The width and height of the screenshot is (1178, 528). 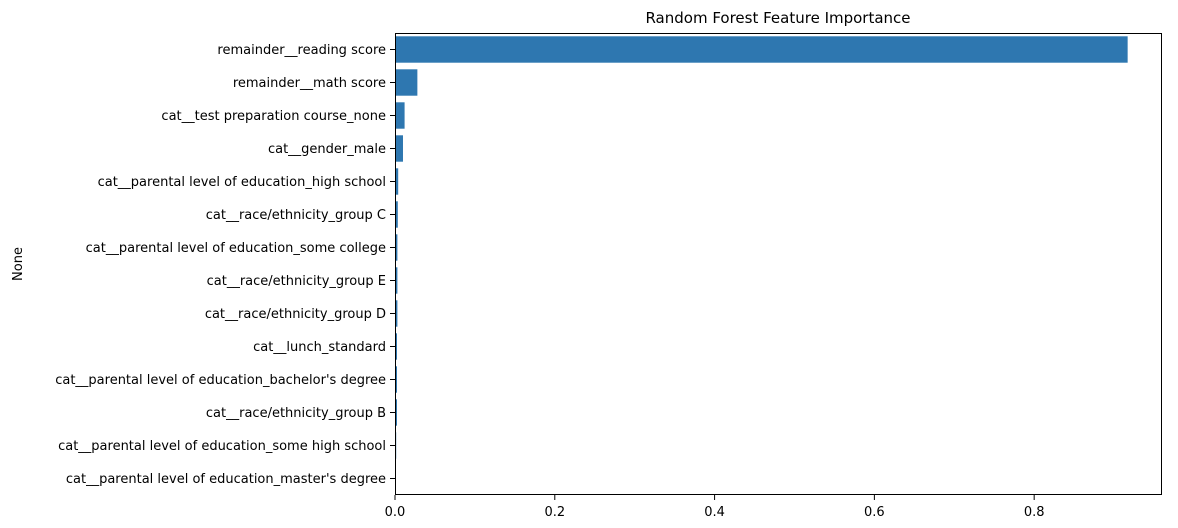 I want to click on y-tick-label: cat__race/ethnicity_group D, so click(x=295, y=314).